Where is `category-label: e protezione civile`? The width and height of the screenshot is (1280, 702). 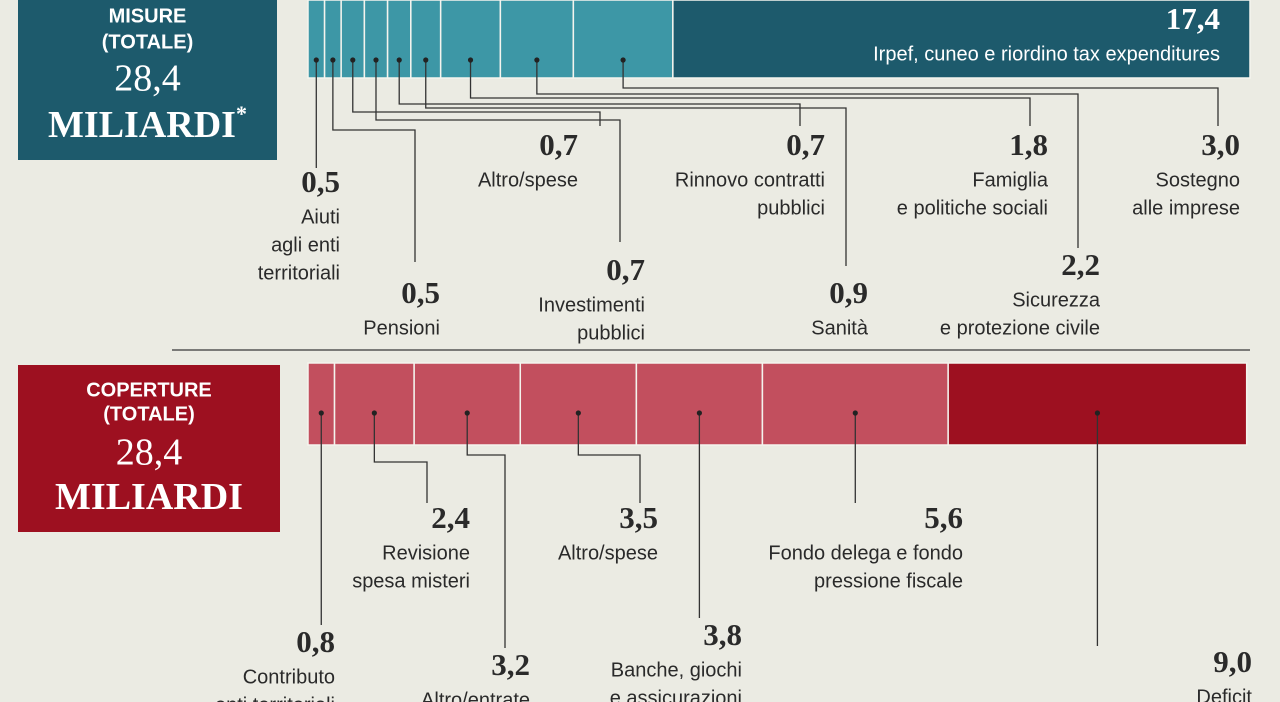 category-label: e protezione civile is located at coordinates (1020, 328).